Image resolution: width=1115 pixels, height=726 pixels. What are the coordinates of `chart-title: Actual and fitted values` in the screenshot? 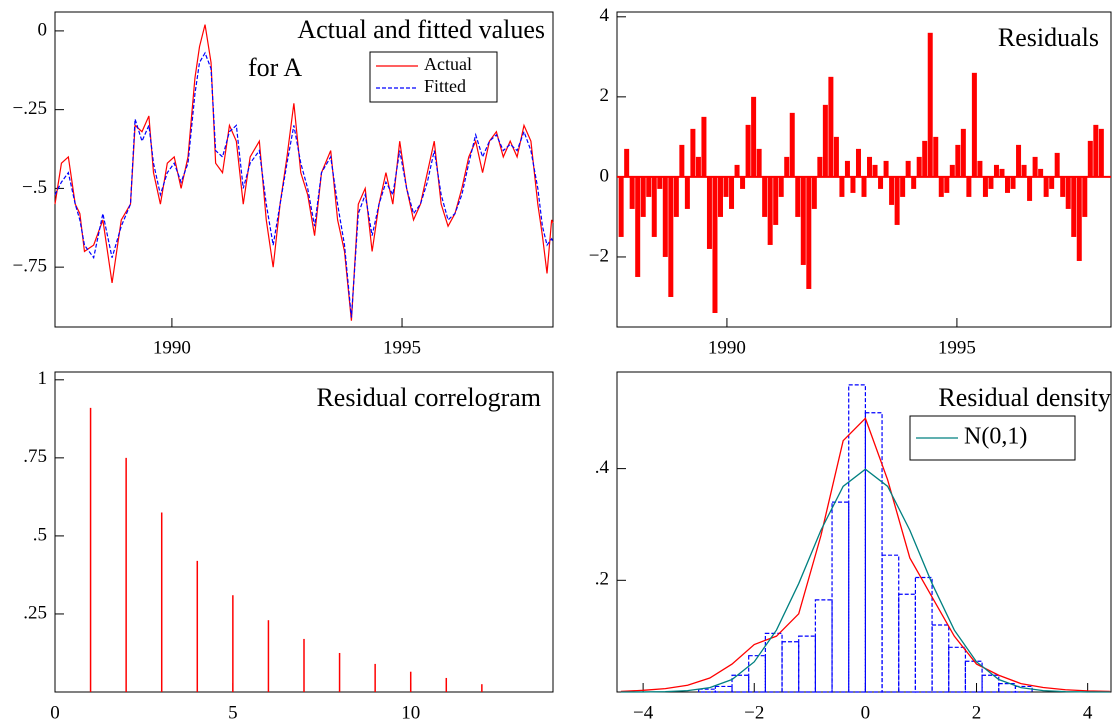 It's located at (421, 29).